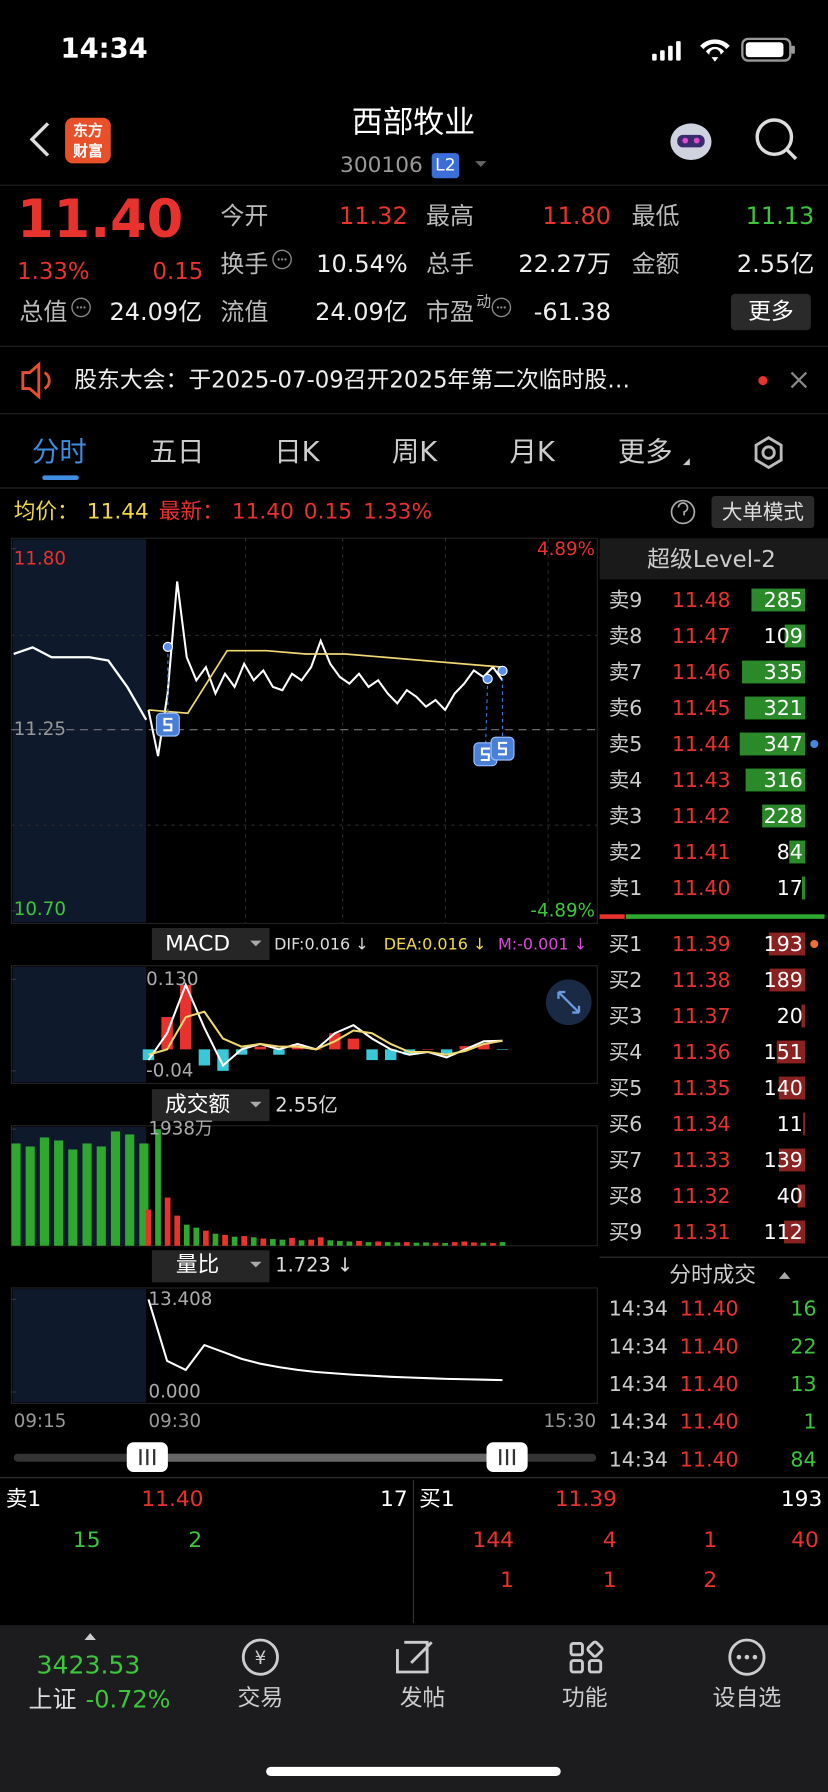  I want to click on back-button, so click(39, 139).